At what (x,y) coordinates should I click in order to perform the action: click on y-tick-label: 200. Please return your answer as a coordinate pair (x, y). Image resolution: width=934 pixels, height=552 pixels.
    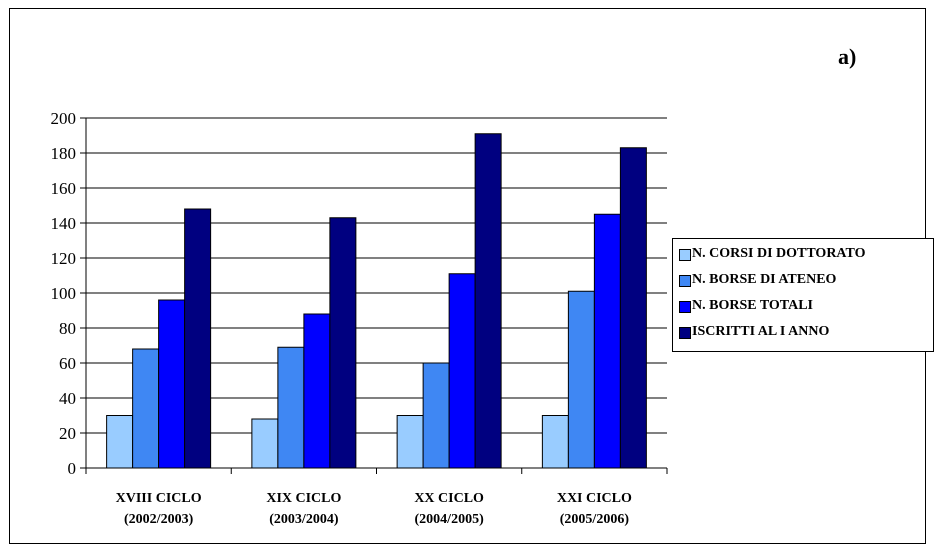
    Looking at the image, I should click on (64, 118).